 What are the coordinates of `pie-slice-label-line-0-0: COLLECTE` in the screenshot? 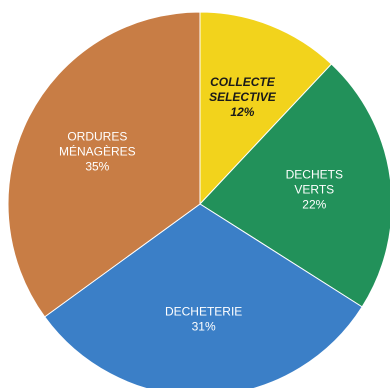 It's located at (243, 82).